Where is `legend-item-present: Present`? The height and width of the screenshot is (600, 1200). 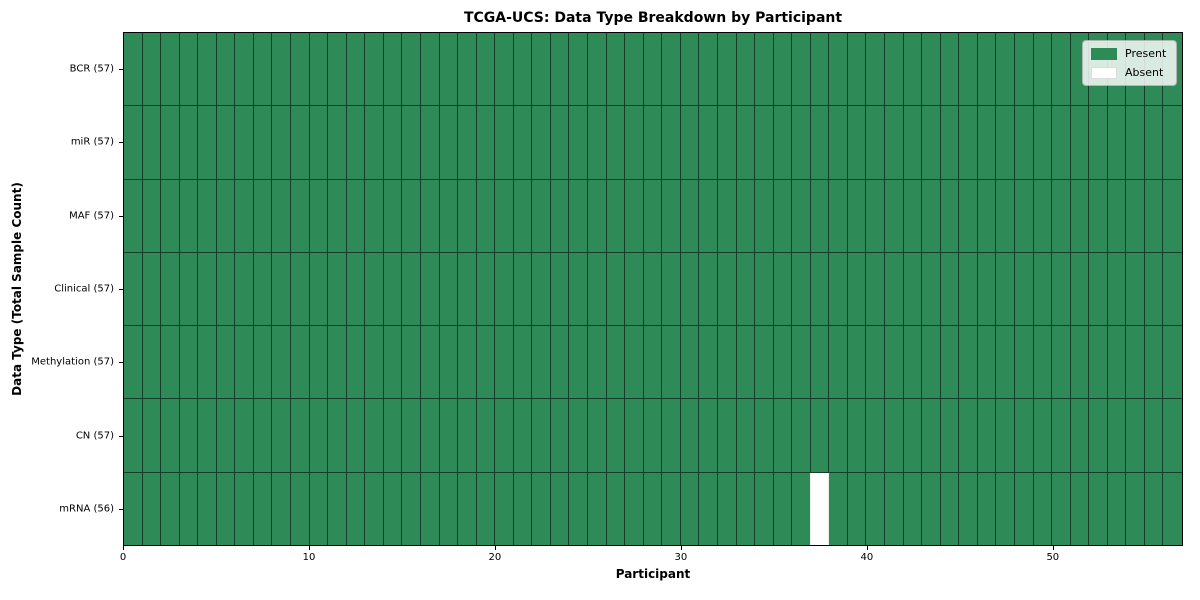
legend-item-present: Present is located at coordinates (1129, 53).